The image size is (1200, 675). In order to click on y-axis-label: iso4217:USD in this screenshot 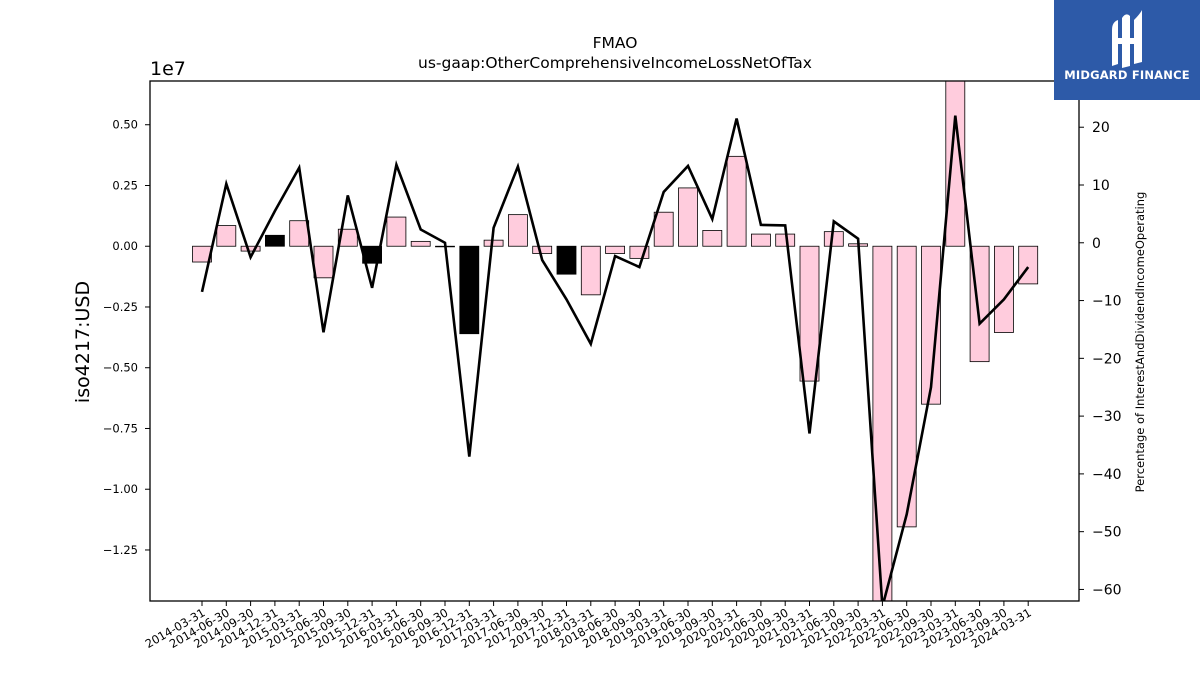, I will do `click(83, 342)`.